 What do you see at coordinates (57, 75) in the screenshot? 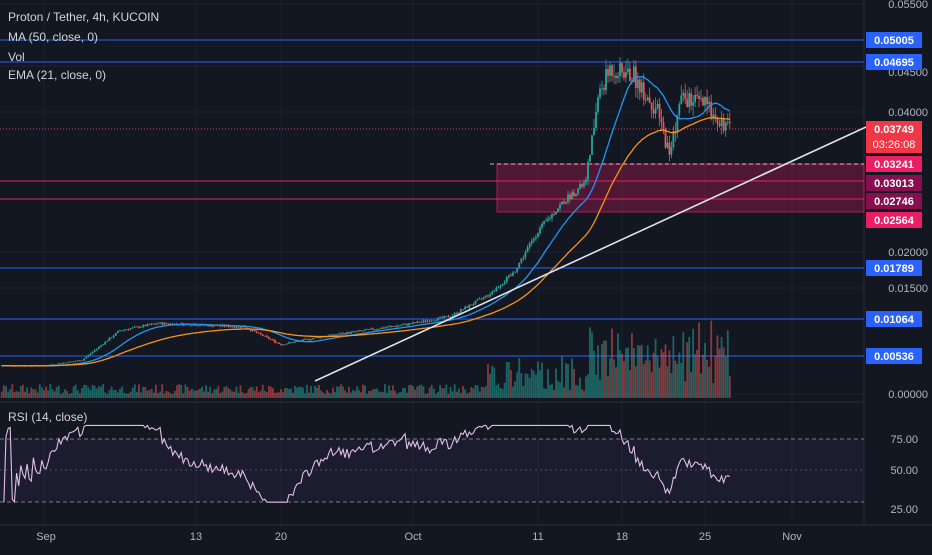
I see `ema-legend: EMA (21, close, 0)` at bounding box center [57, 75].